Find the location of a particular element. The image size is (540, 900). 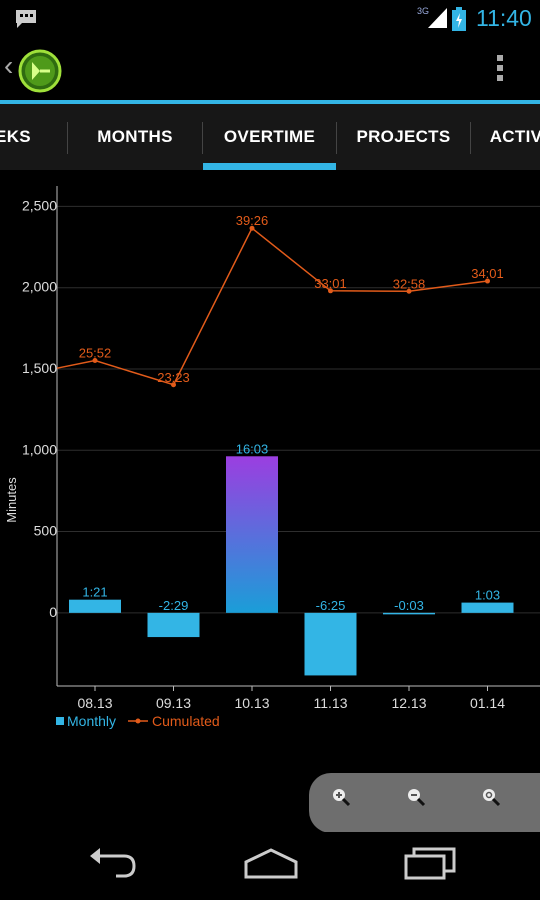

y-tick-label: 1,000 is located at coordinates (39, 449).